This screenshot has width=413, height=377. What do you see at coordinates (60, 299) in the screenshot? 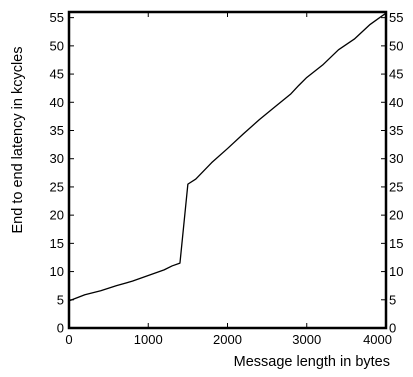
I see `y-tick-label: 5` at bounding box center [60, 299].